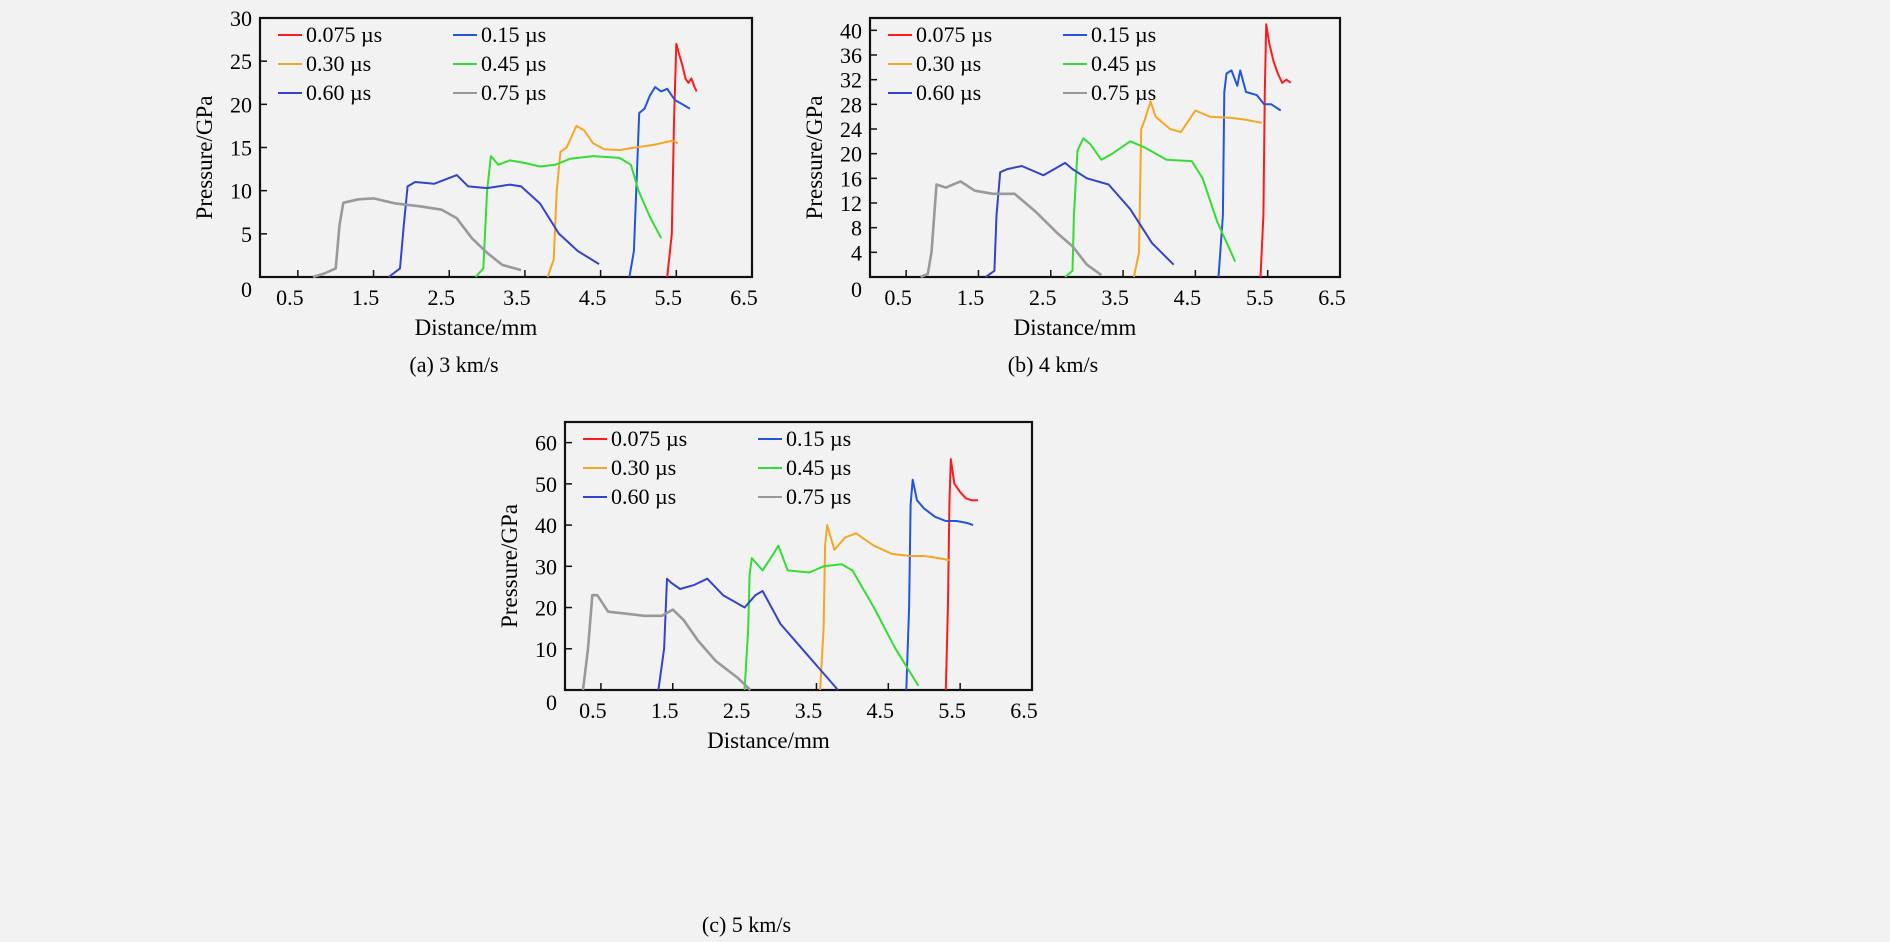 The image size is (1890, 942). I want to click on y-tick-label: 4, so click(856, 252).